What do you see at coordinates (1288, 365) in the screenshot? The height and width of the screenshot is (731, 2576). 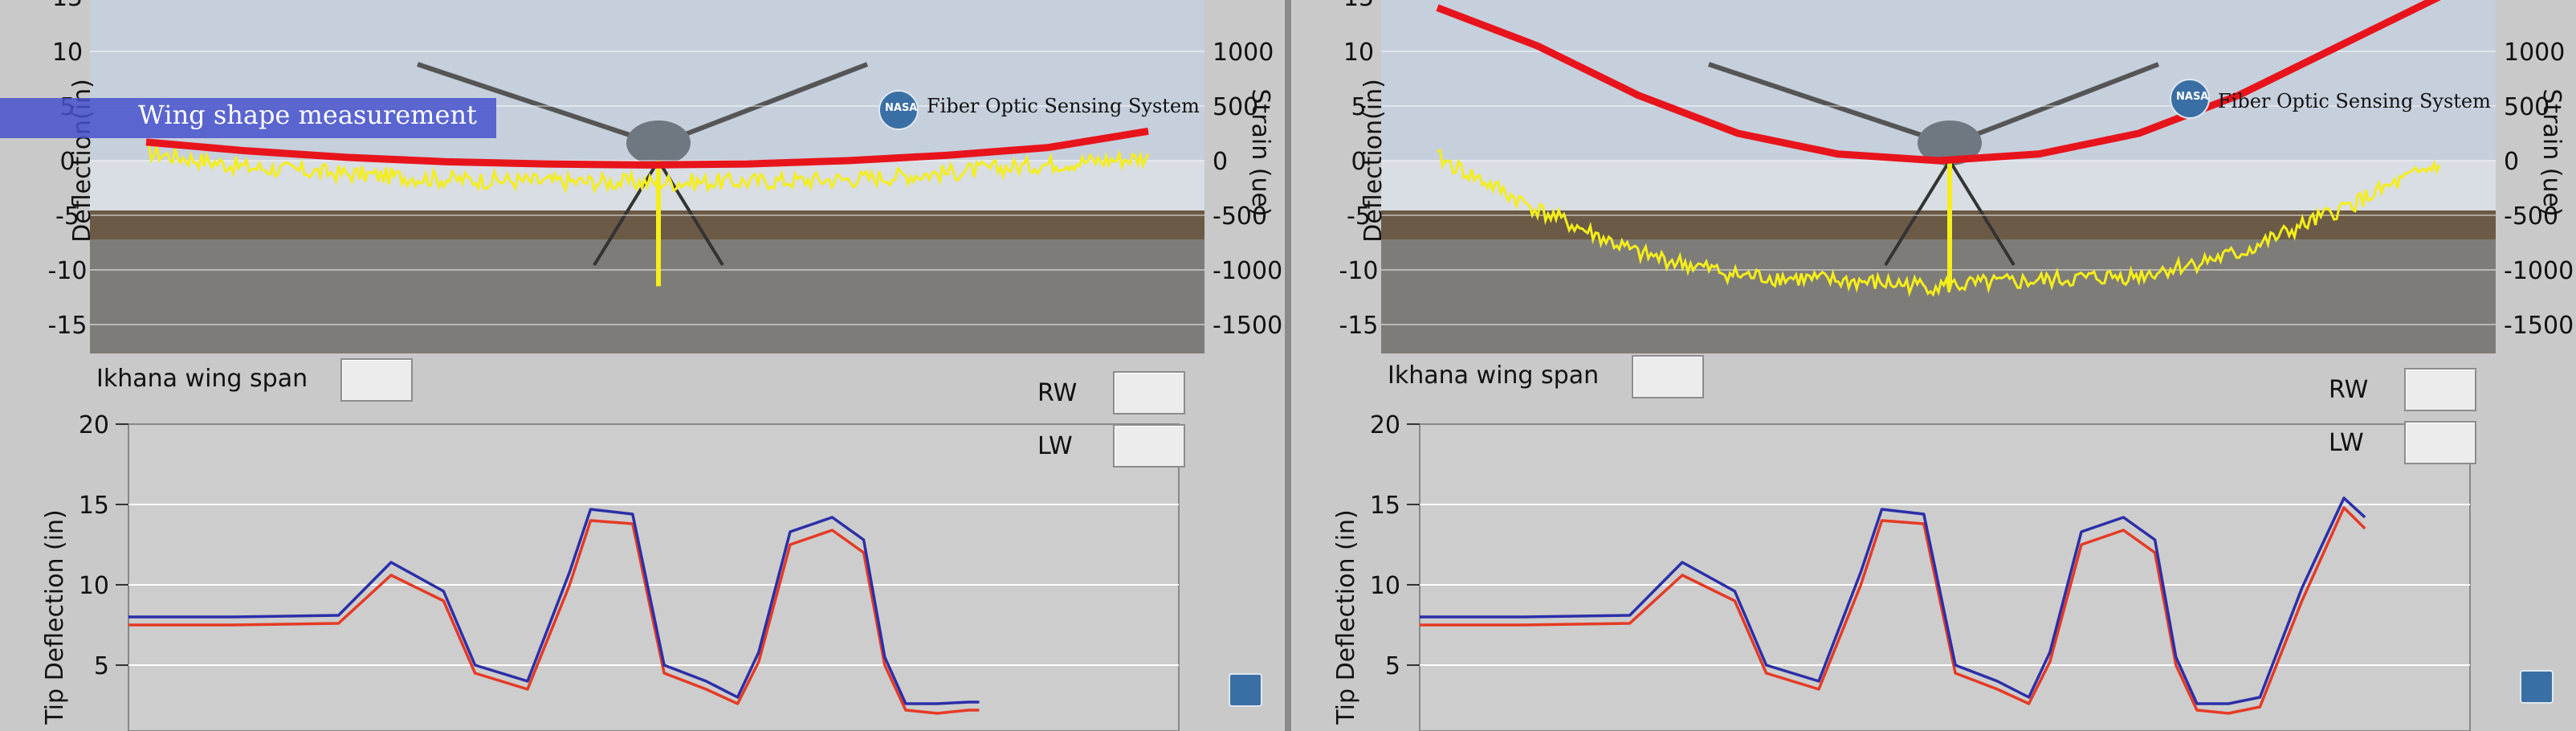 I see `panel-divider` at bounding box center [1288, 365].